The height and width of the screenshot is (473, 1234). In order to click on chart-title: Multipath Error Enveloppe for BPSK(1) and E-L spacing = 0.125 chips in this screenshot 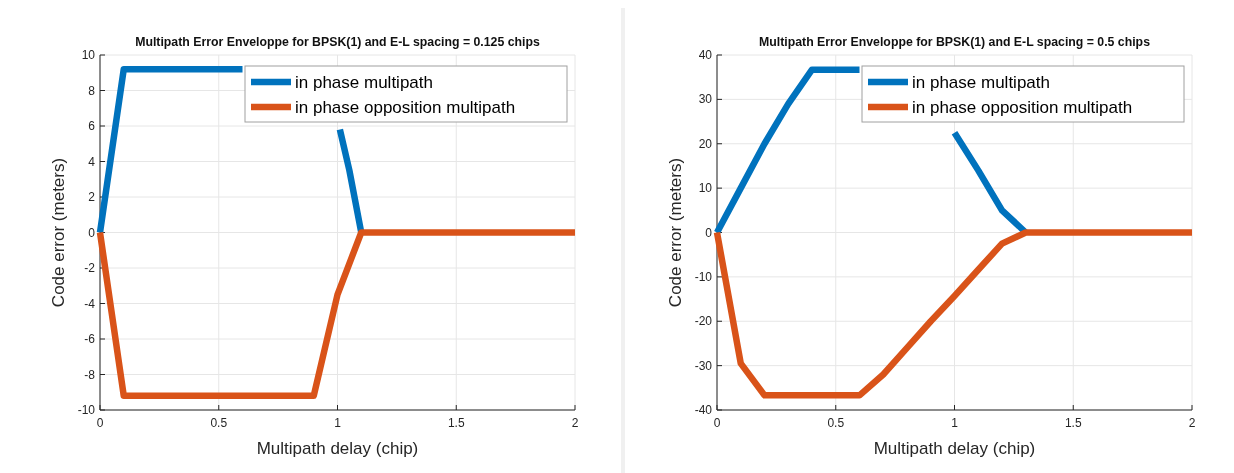, I will do `click(337, 42)`.